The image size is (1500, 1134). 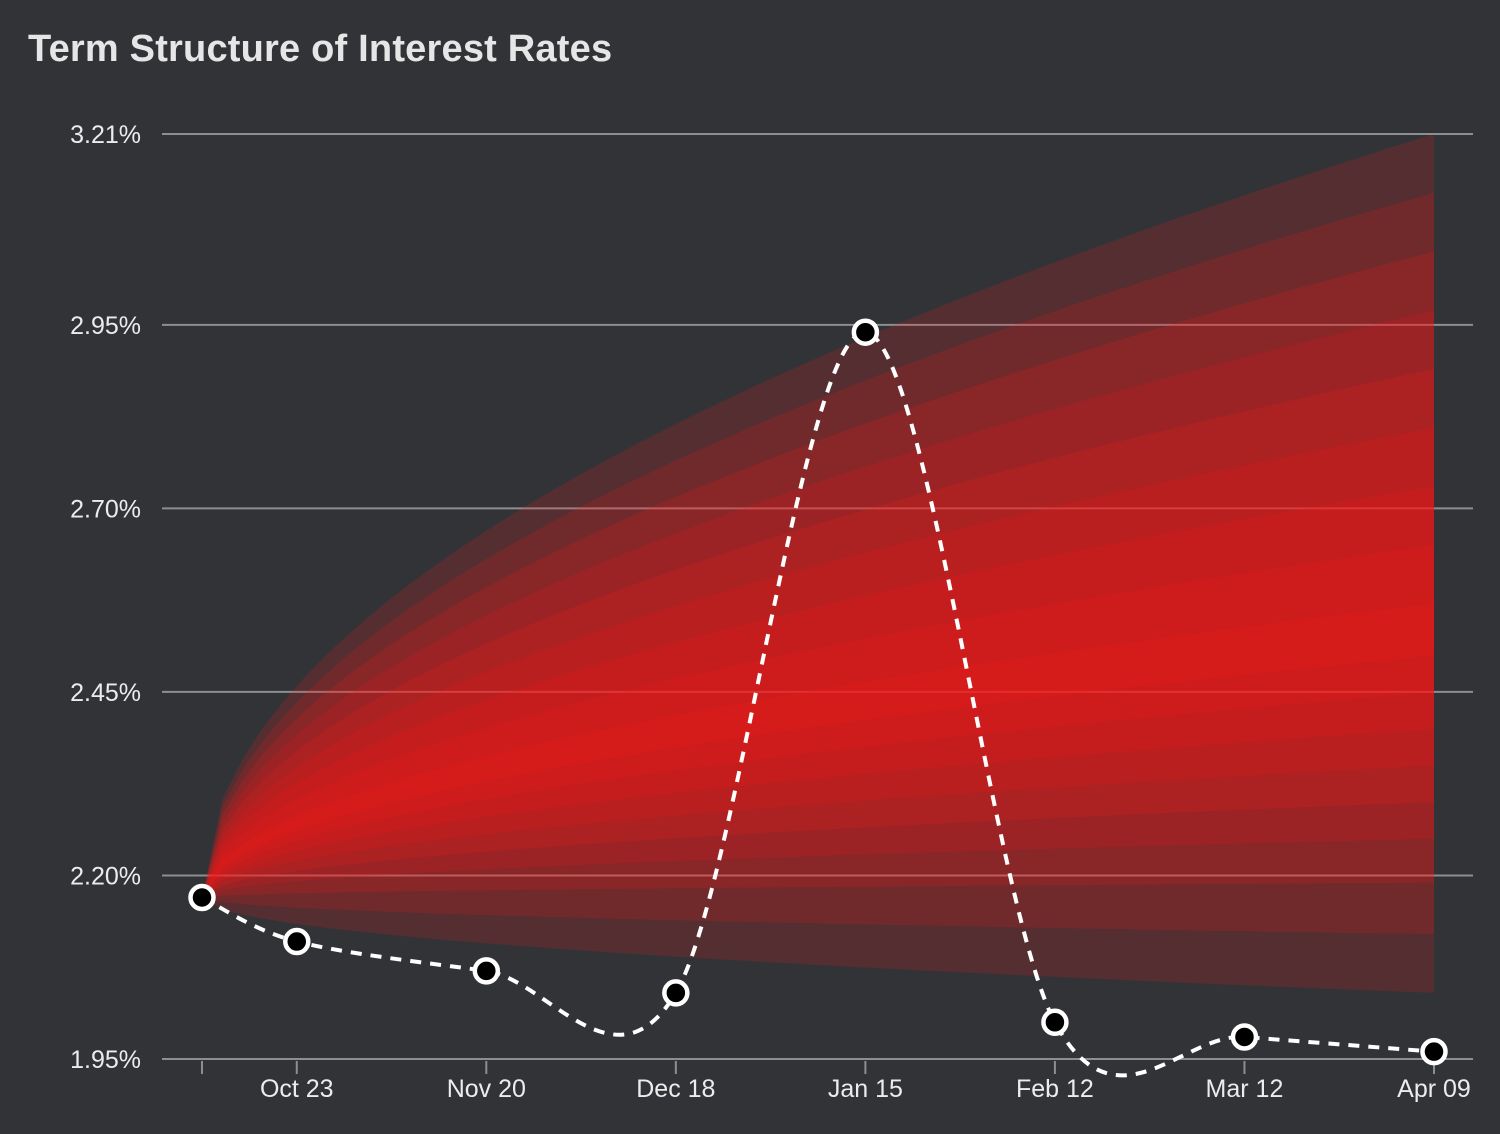 I want to click on x-tick-label: Jan 15, so click(x=865, y=1089).